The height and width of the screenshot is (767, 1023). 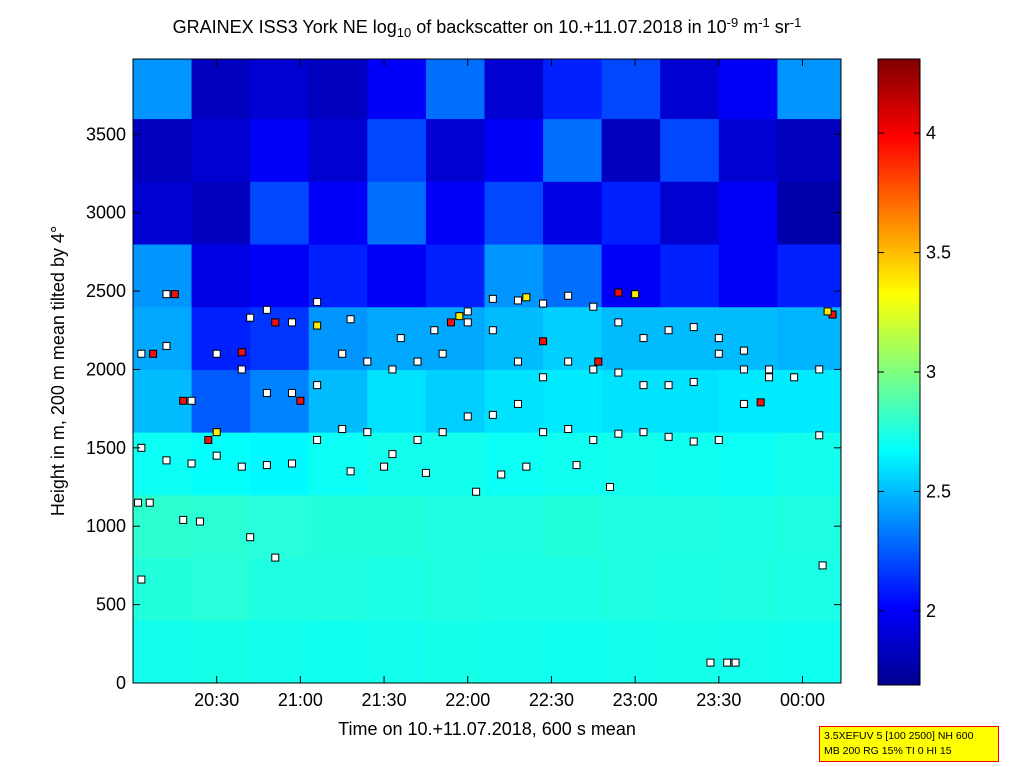 I want to click on note-line: 3.5XEFUV 5 [100 2500] NH 600, so click(x=899, y=736).